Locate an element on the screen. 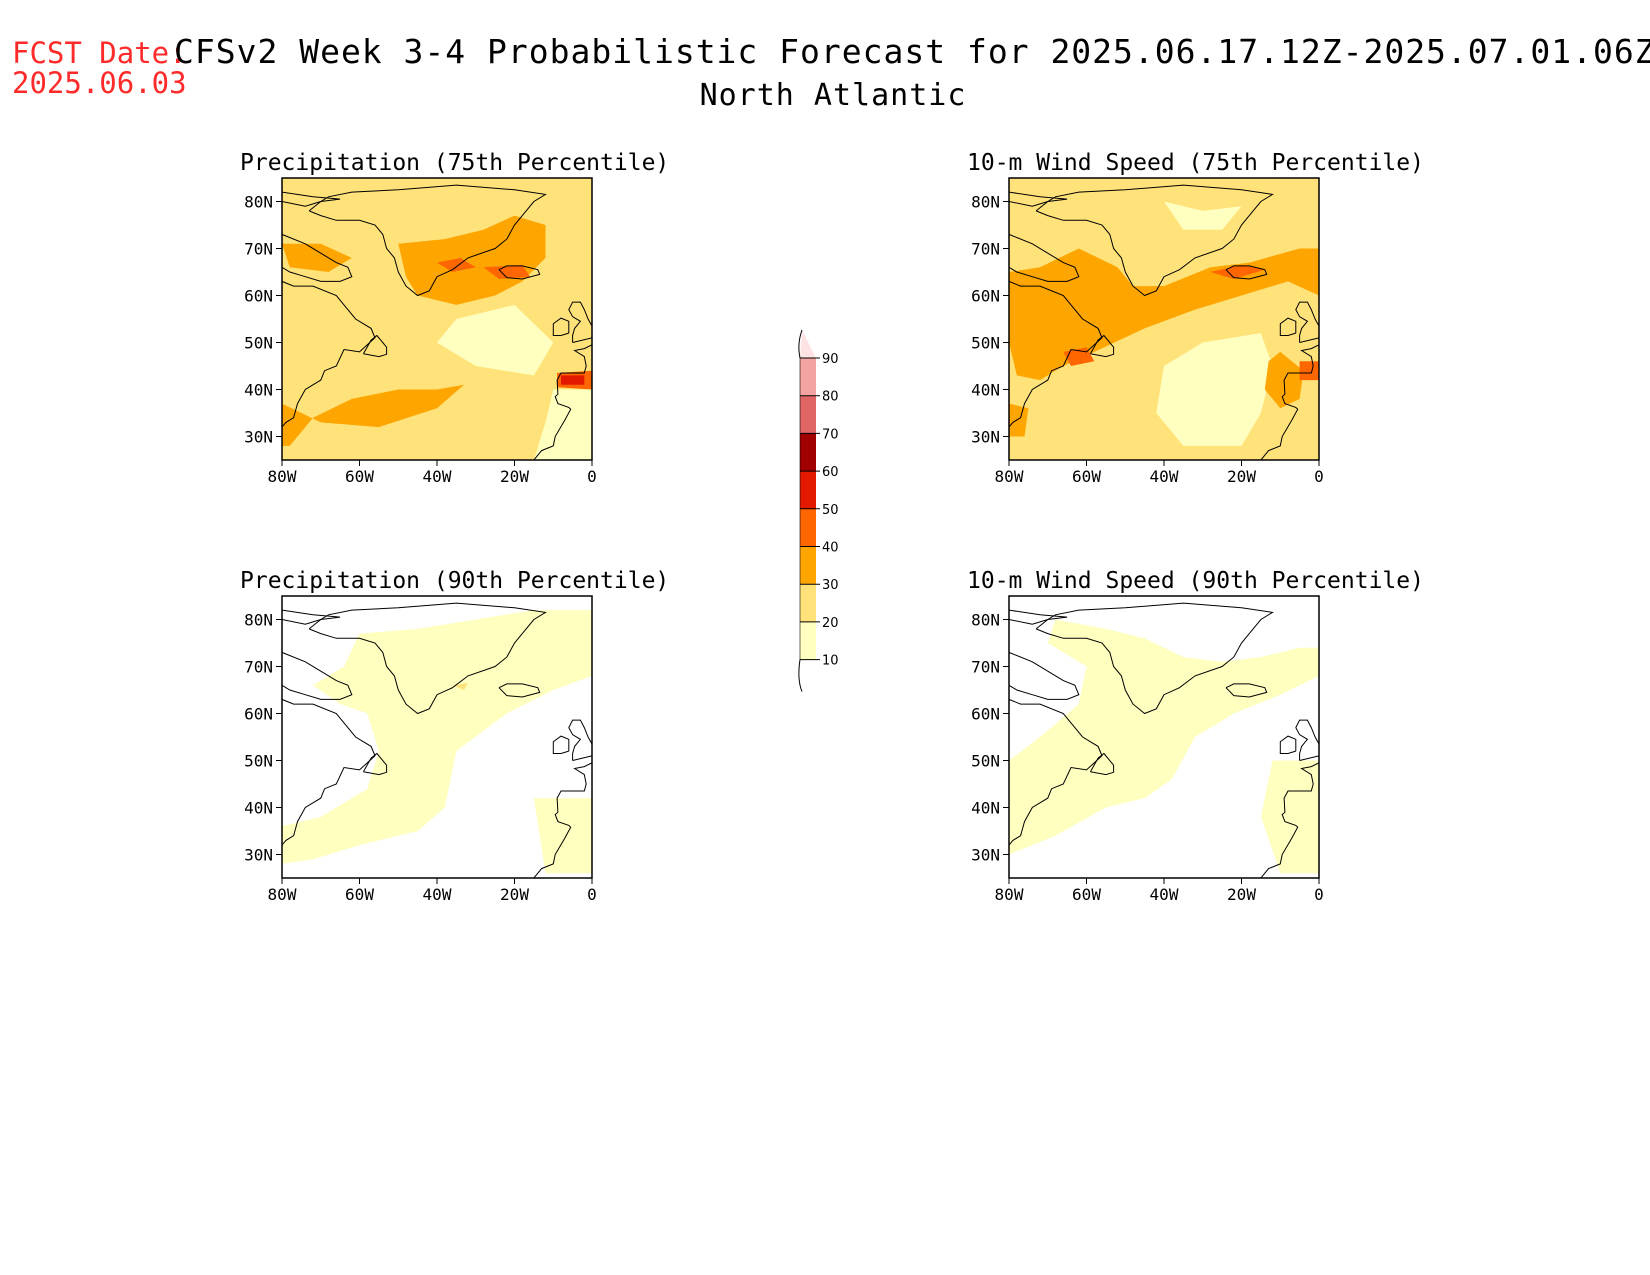 This screenshot has height=1275, width=1650. colorbar-label: 30 is located at coordinates (830, 585).